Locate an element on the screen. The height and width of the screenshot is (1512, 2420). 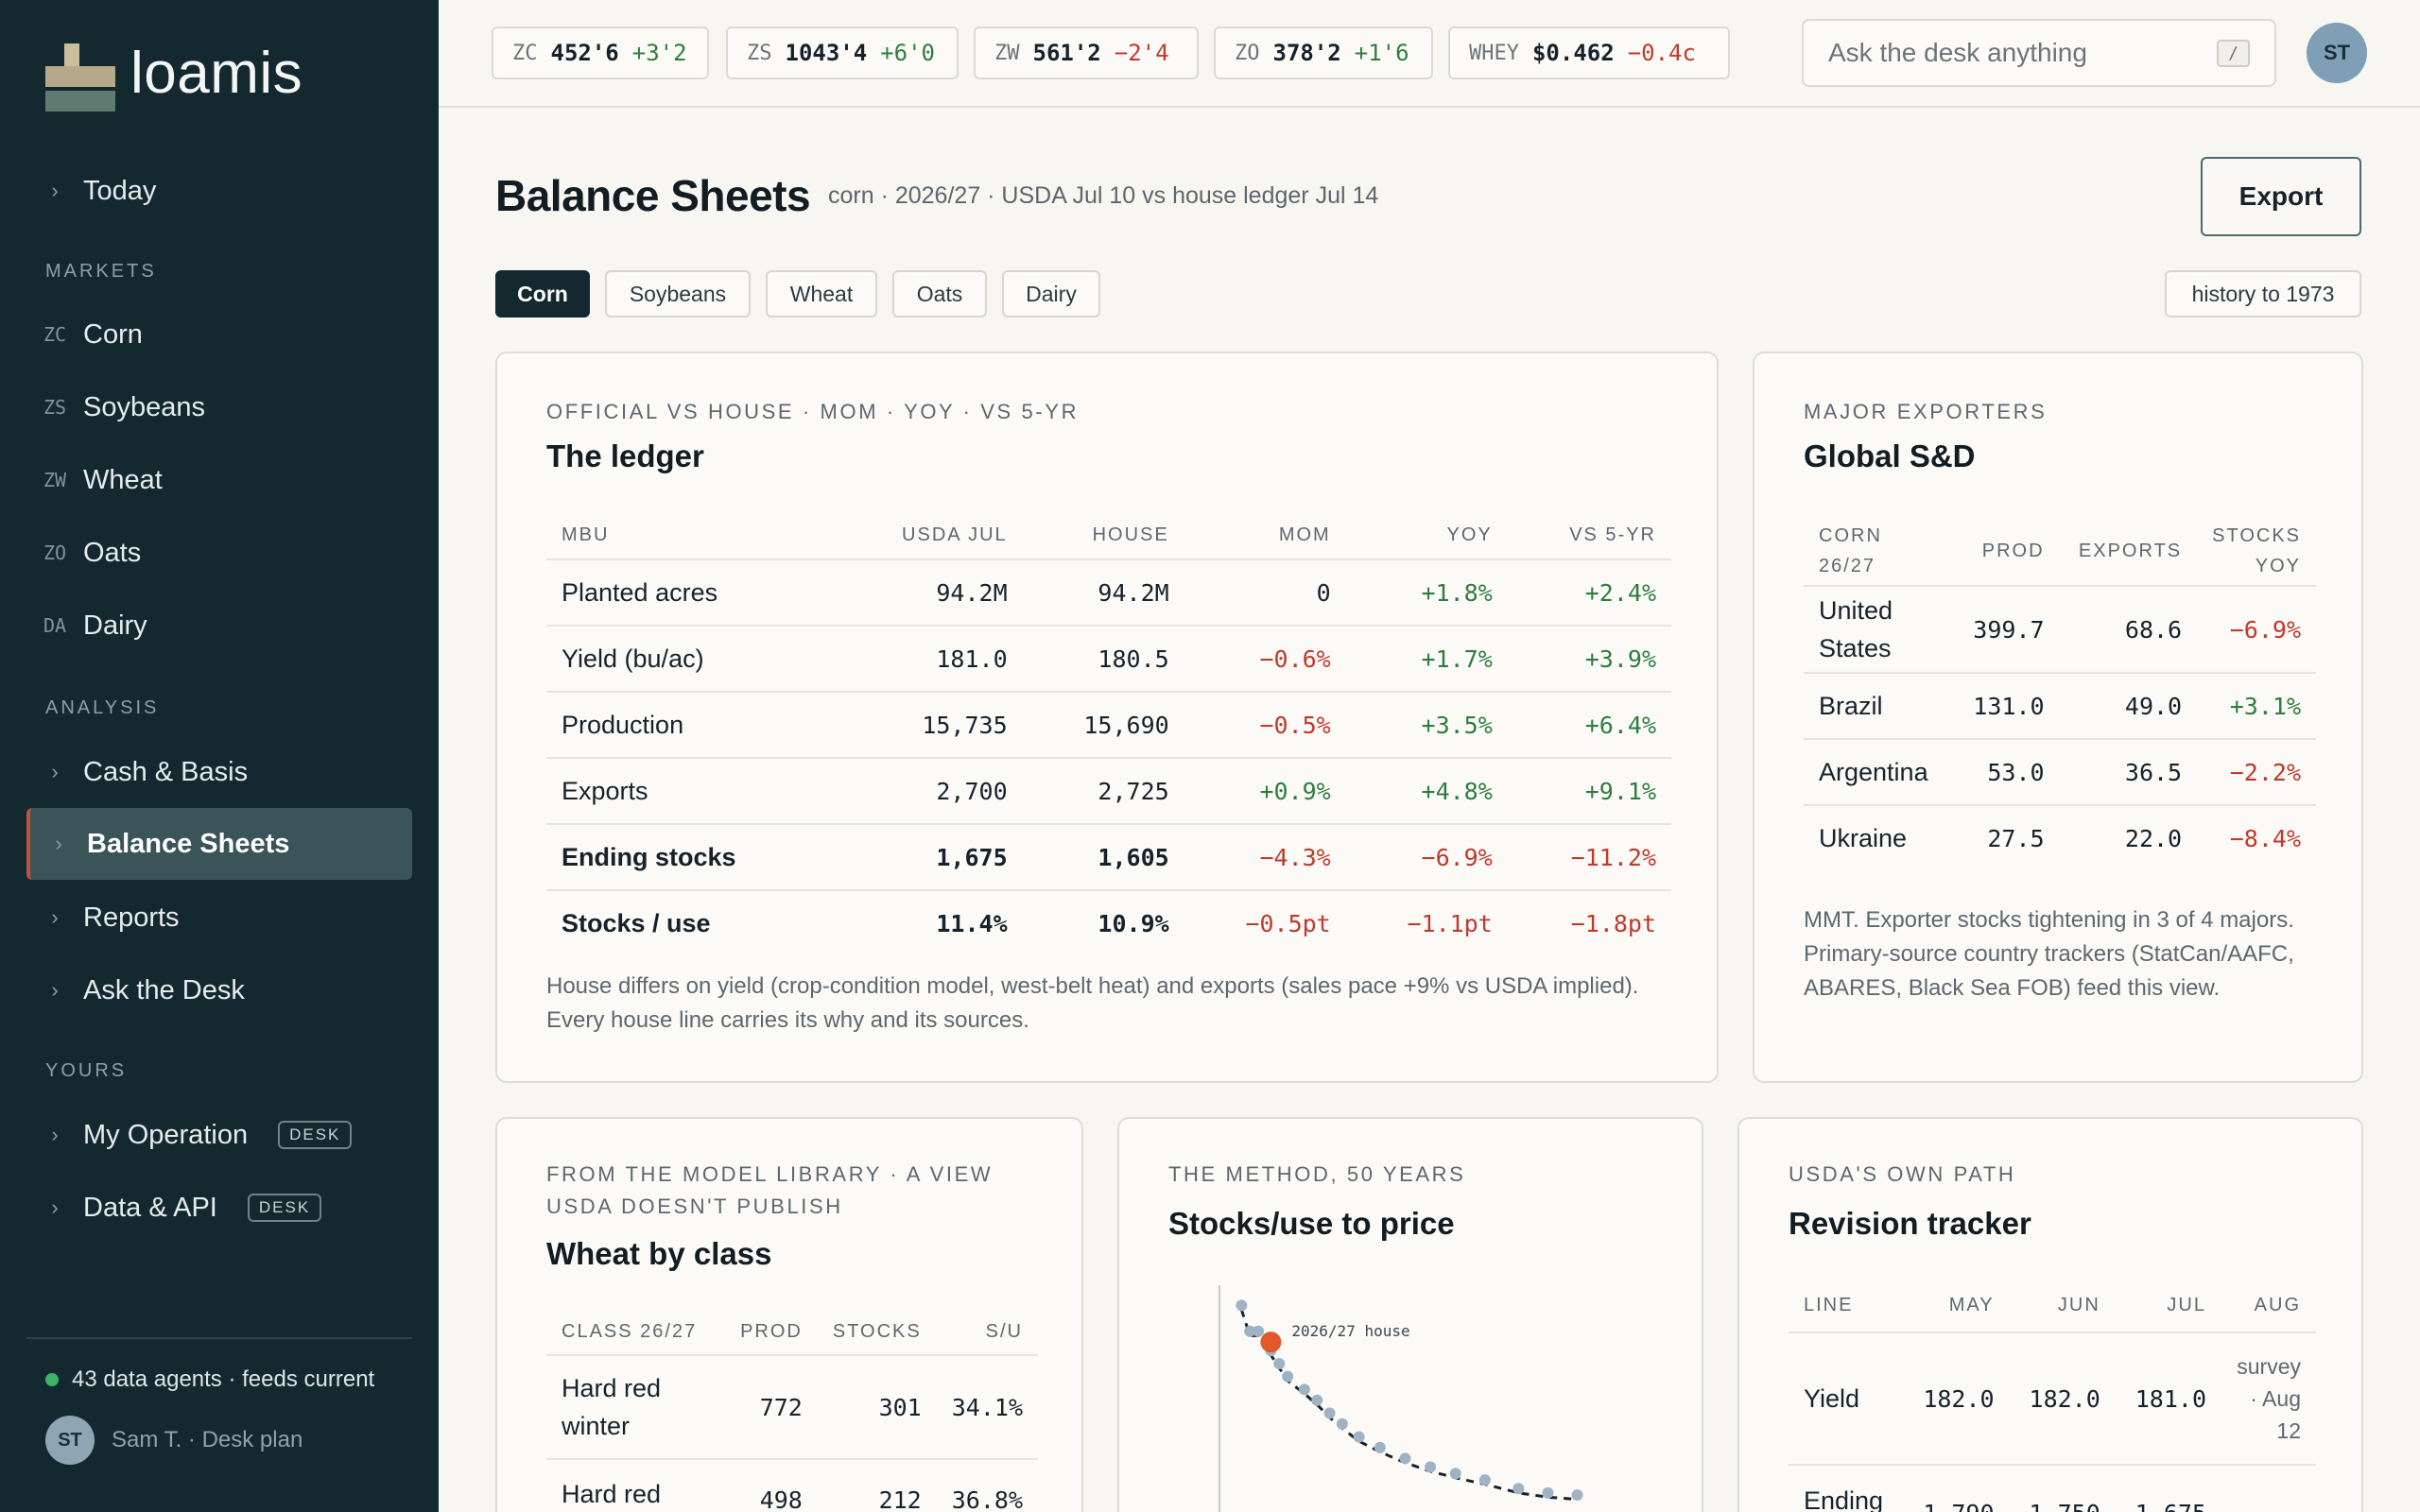
sidebar-item-wheat: ZW Wheat is located at coordinates (219, 480).